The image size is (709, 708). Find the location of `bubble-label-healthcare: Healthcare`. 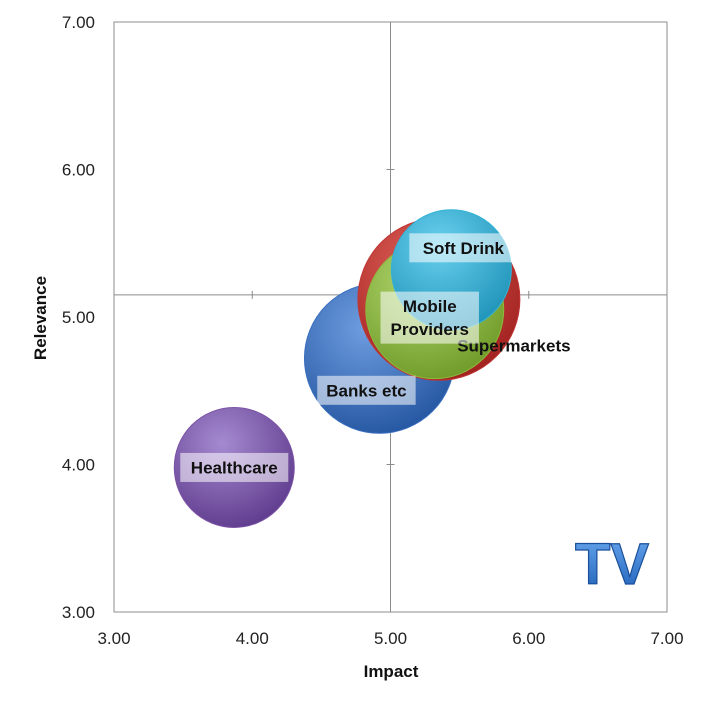

bubble-label-healthcare: Healthcare is located at coordinates (234, 467).